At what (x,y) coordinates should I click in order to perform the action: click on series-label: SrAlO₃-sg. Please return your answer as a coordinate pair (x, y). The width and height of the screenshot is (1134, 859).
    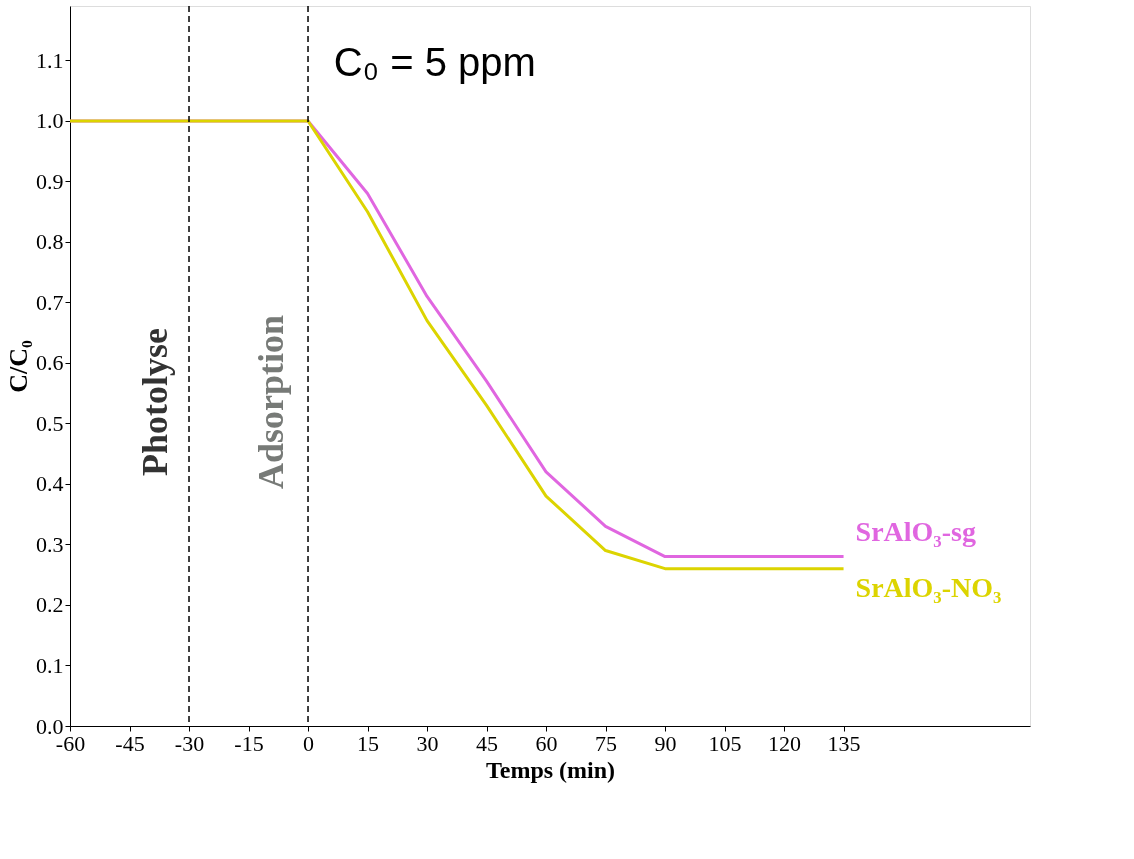
    Looking at the image, I should click on (915, 531).